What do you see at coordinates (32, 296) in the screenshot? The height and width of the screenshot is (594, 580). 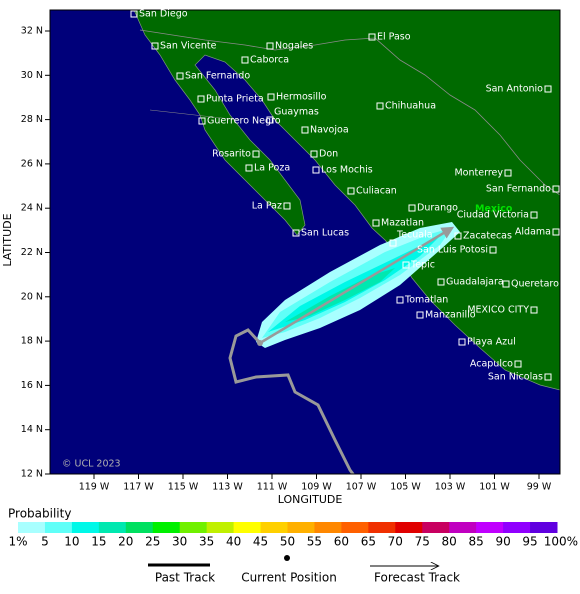 I see `y-tick-label: 20 N` at bounding box center [32, 296].